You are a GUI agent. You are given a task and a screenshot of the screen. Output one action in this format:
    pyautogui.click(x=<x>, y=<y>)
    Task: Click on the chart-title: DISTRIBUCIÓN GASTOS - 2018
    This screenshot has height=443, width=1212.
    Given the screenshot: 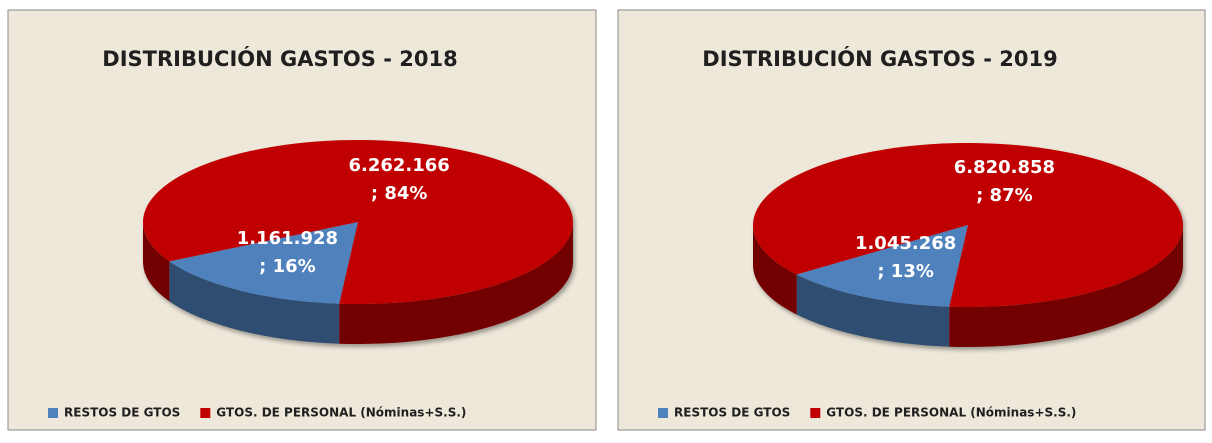 What is the action you would take?
    pyautogui.click(x=279, y=58)
    